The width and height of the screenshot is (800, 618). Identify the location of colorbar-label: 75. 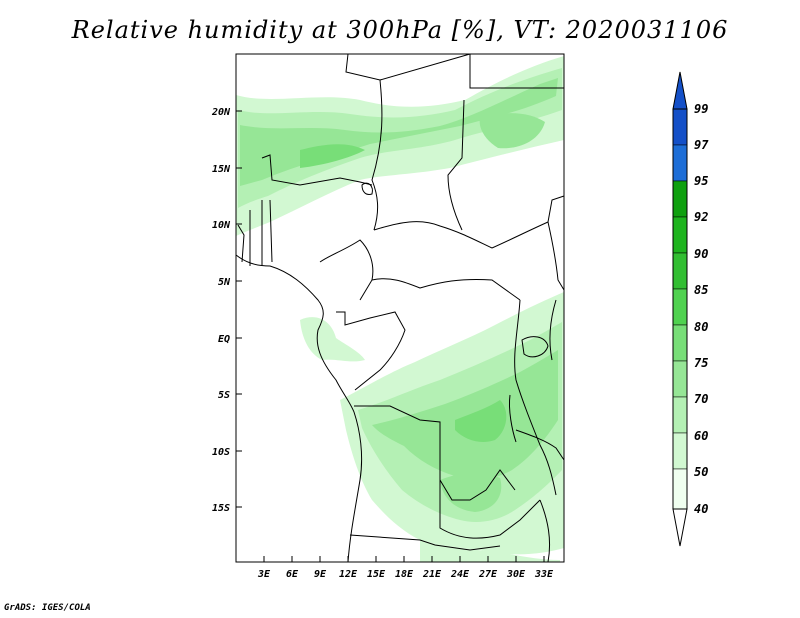
(701, 363).